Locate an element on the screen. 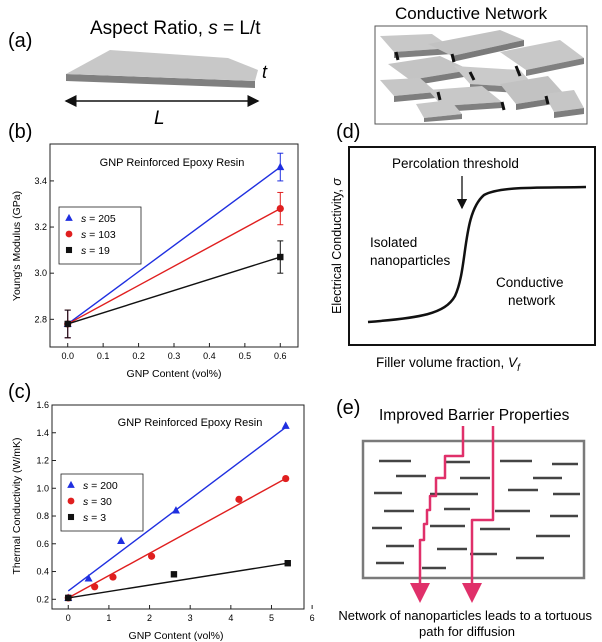  chart-b-x-tick-label: 0.4 is located at coordinates (209, 356).